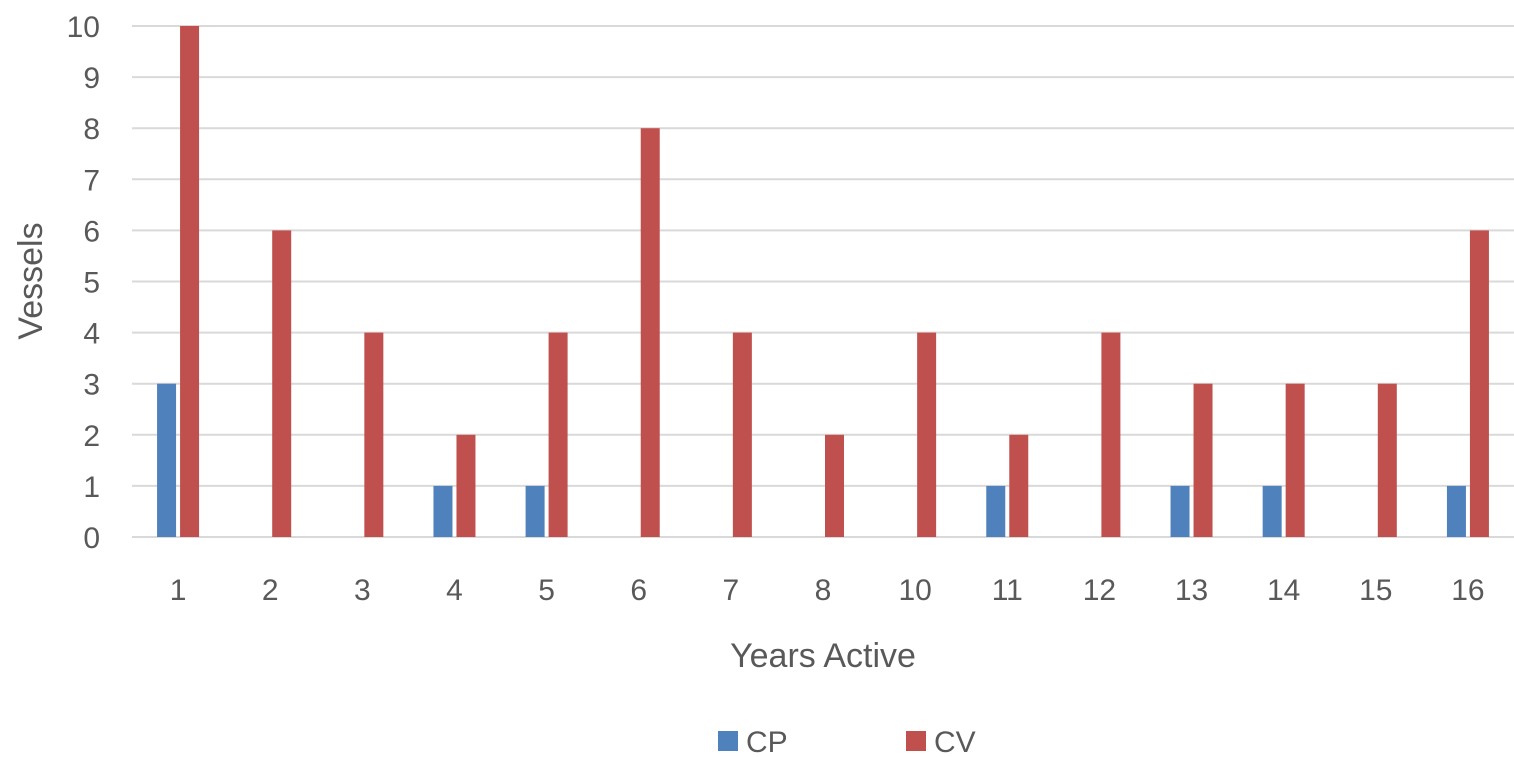 The width and height of the screenshot is (1514, 757). I want to click on y-tick-label: 6, so click(91, 231).